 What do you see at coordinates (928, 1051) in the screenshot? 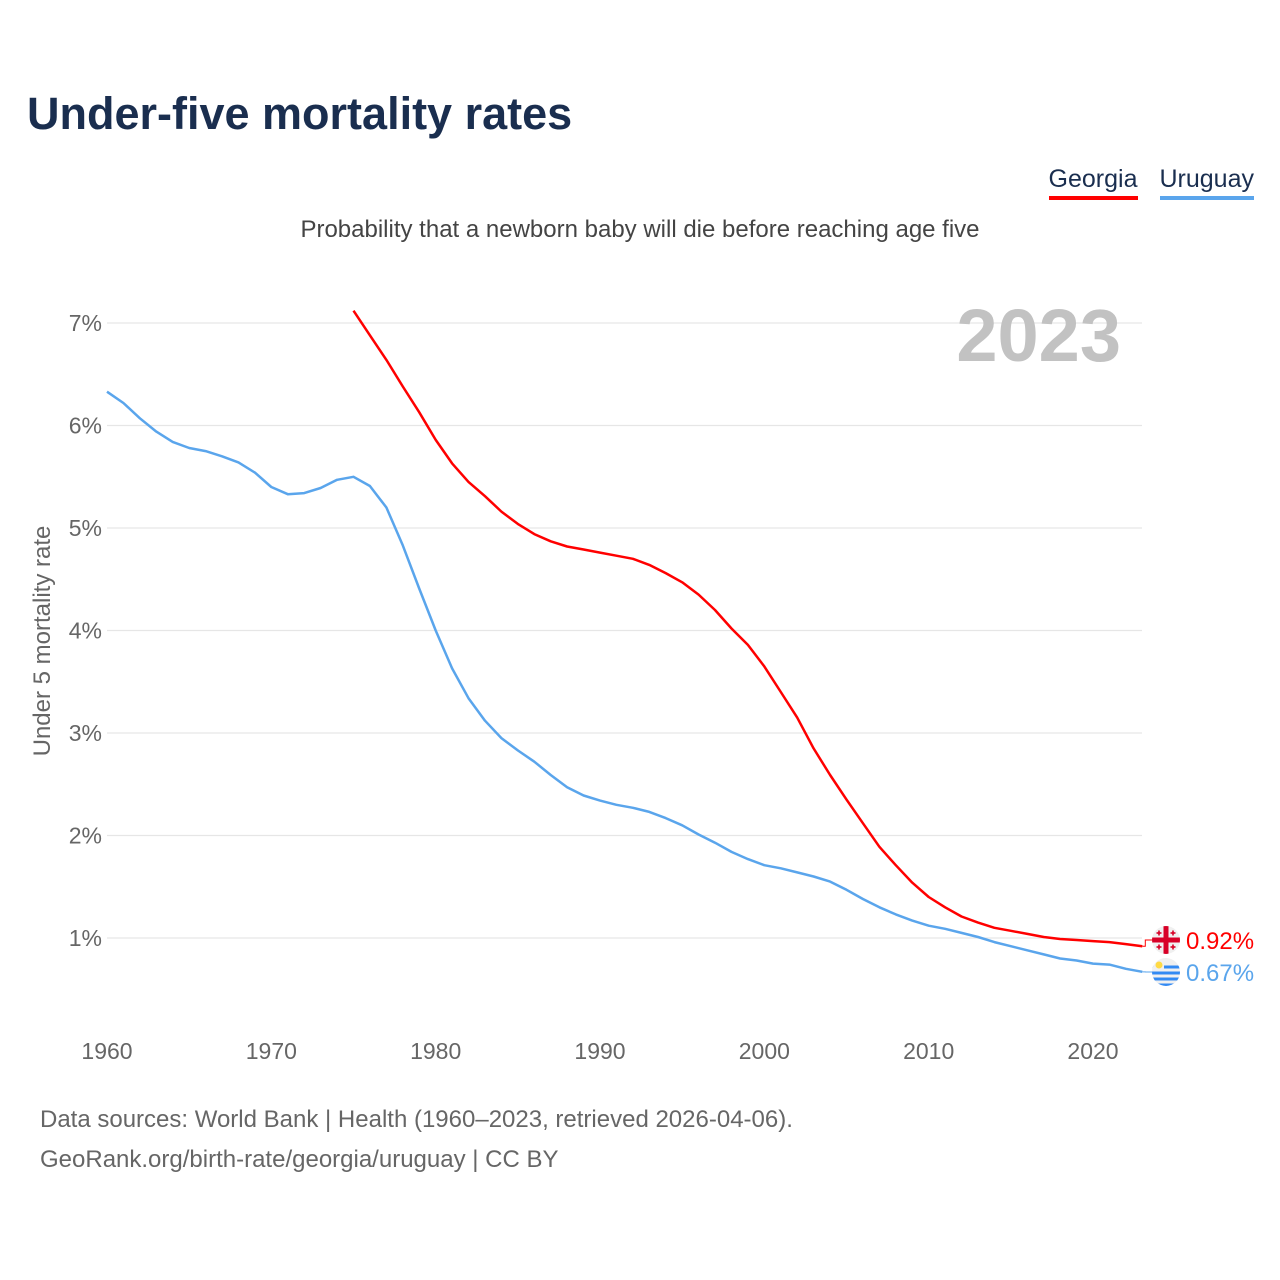
I see `x-tick-label: 2010` at bounding box center [928, 1051].